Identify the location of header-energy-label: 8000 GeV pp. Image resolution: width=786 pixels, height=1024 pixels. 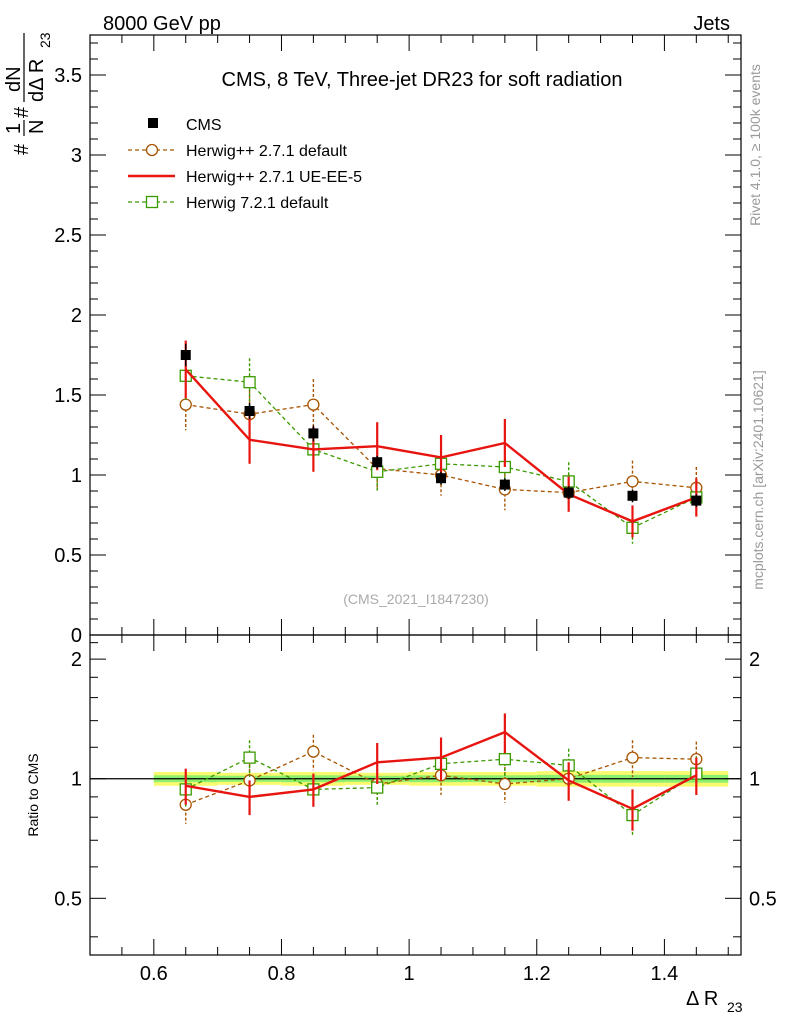
(162, 24).